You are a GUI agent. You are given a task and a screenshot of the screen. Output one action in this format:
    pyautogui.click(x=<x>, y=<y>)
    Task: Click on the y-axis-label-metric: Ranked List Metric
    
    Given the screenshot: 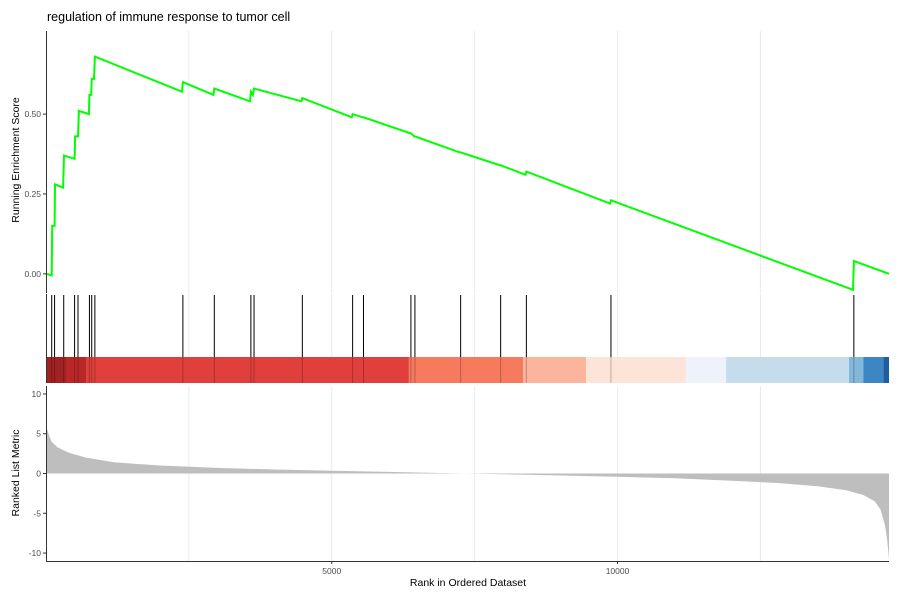 What is the action you would take?
    pyautogui.click(x=16, y=473)
    